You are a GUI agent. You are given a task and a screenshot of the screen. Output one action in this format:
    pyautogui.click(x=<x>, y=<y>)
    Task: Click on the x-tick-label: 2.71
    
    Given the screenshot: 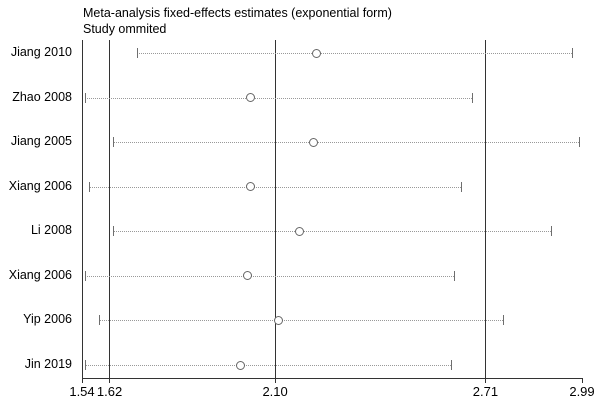 What is the action you would take?
    pyautogui.click(x=485, y=391)
    